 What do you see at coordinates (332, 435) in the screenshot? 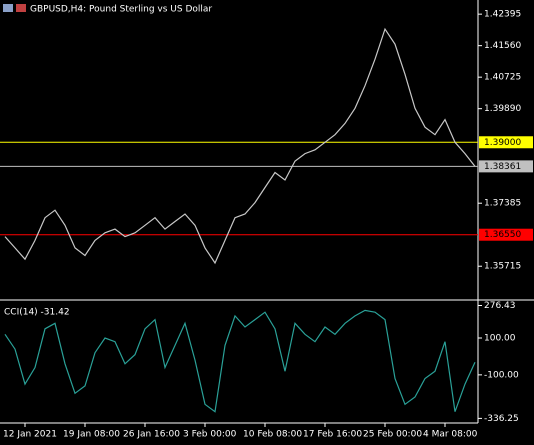
I see `x-tick-label: 17 Feb 16:00` at bounding box center [332, 435].